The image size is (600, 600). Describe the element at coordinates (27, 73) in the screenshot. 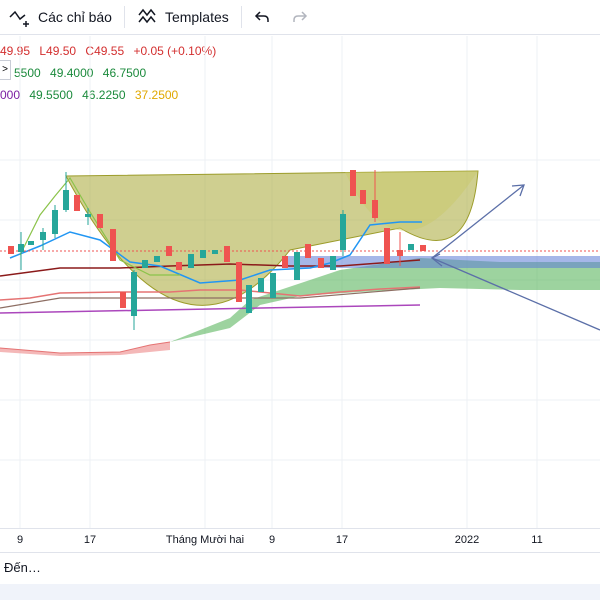

I see `legend-value: 5500` at that location.